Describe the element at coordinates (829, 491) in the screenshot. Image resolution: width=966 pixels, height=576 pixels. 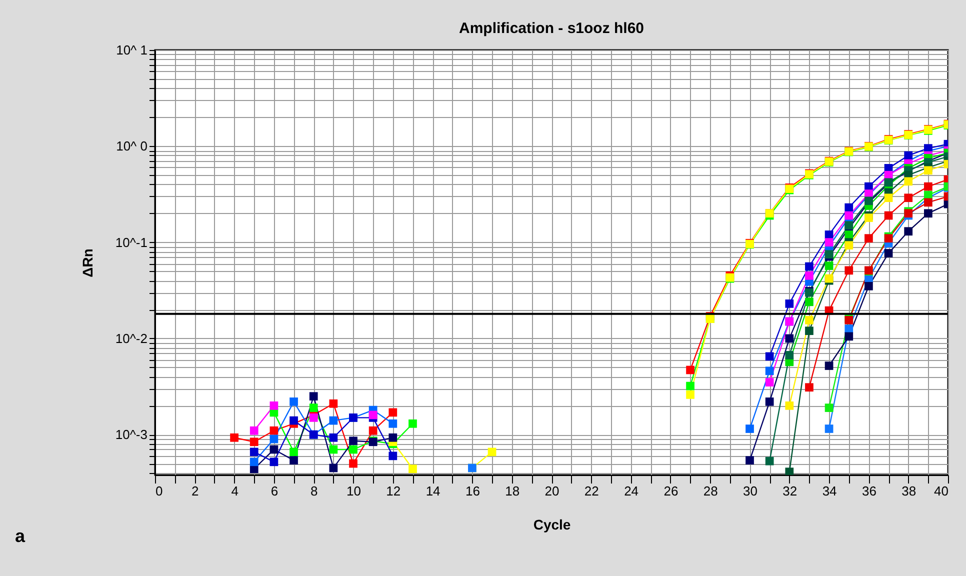
I see `x-tick-label: 34` at that location.